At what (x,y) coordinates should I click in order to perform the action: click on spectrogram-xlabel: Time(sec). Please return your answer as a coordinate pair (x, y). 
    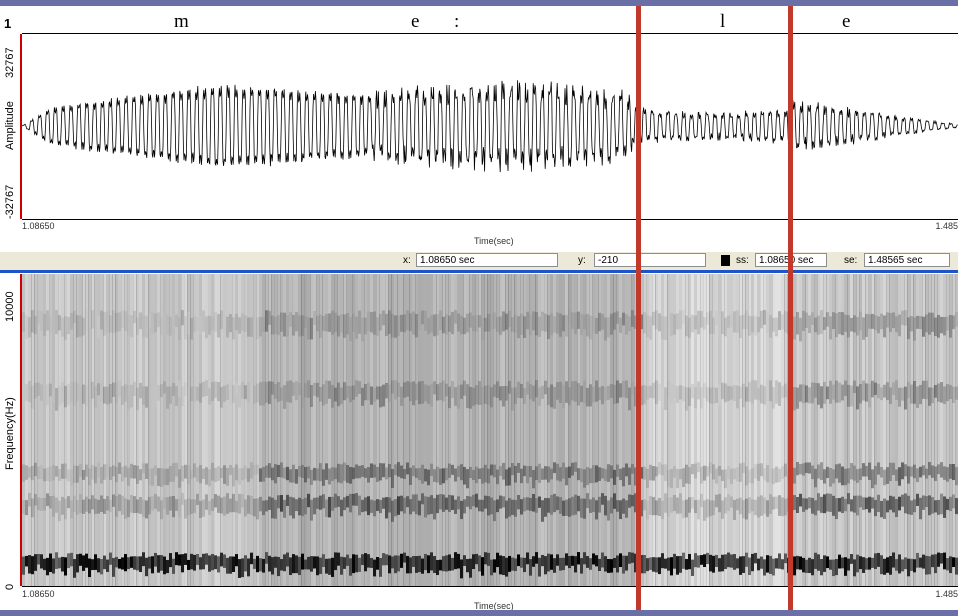
    Looking at the image, I should click on (494, 606).